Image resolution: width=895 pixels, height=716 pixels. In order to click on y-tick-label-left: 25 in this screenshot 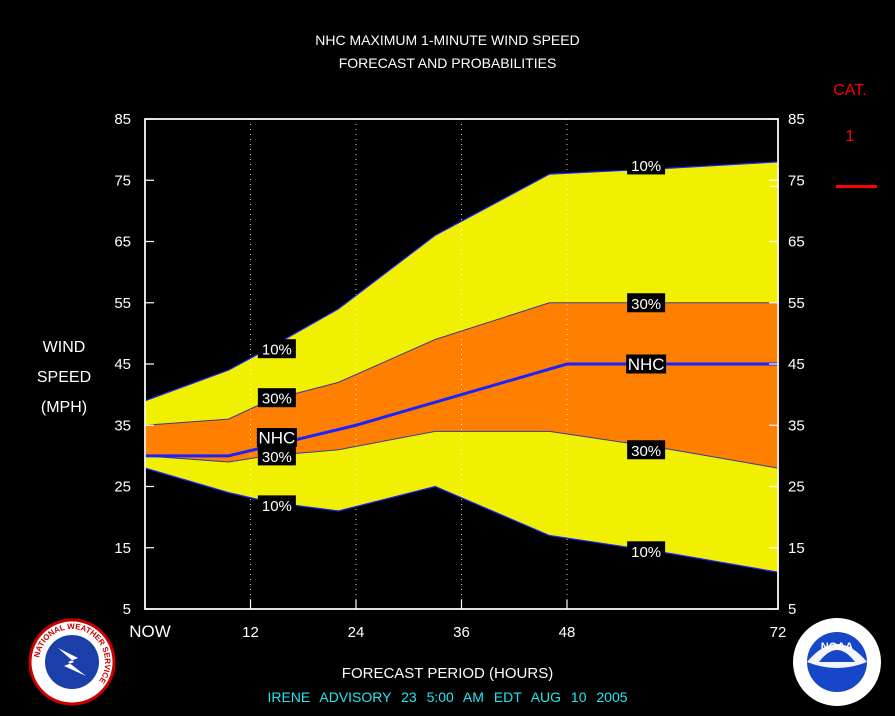, I will do `click(122, 487)`.